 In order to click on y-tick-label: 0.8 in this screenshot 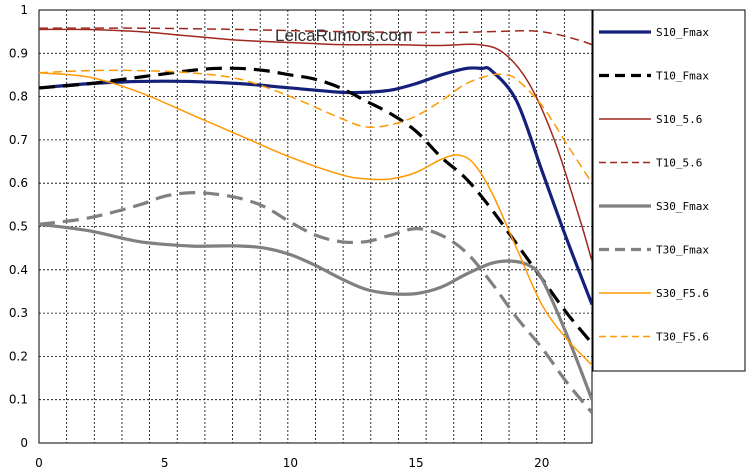, I will do `click(18, 97)`.